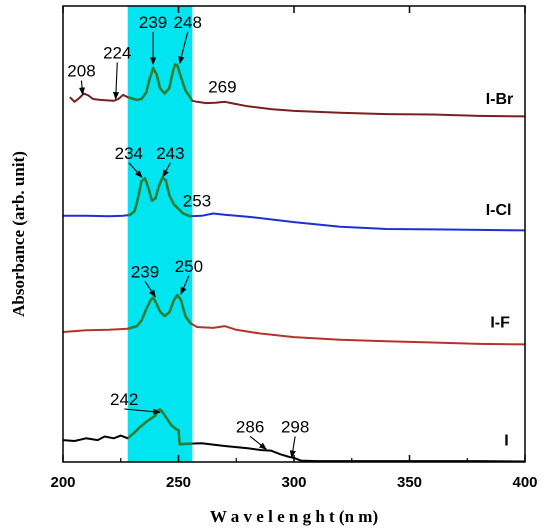  What do you see at coordinates (506, 441) in the screenshot?
I see `series-label: I` at bounding box center [506, 441].